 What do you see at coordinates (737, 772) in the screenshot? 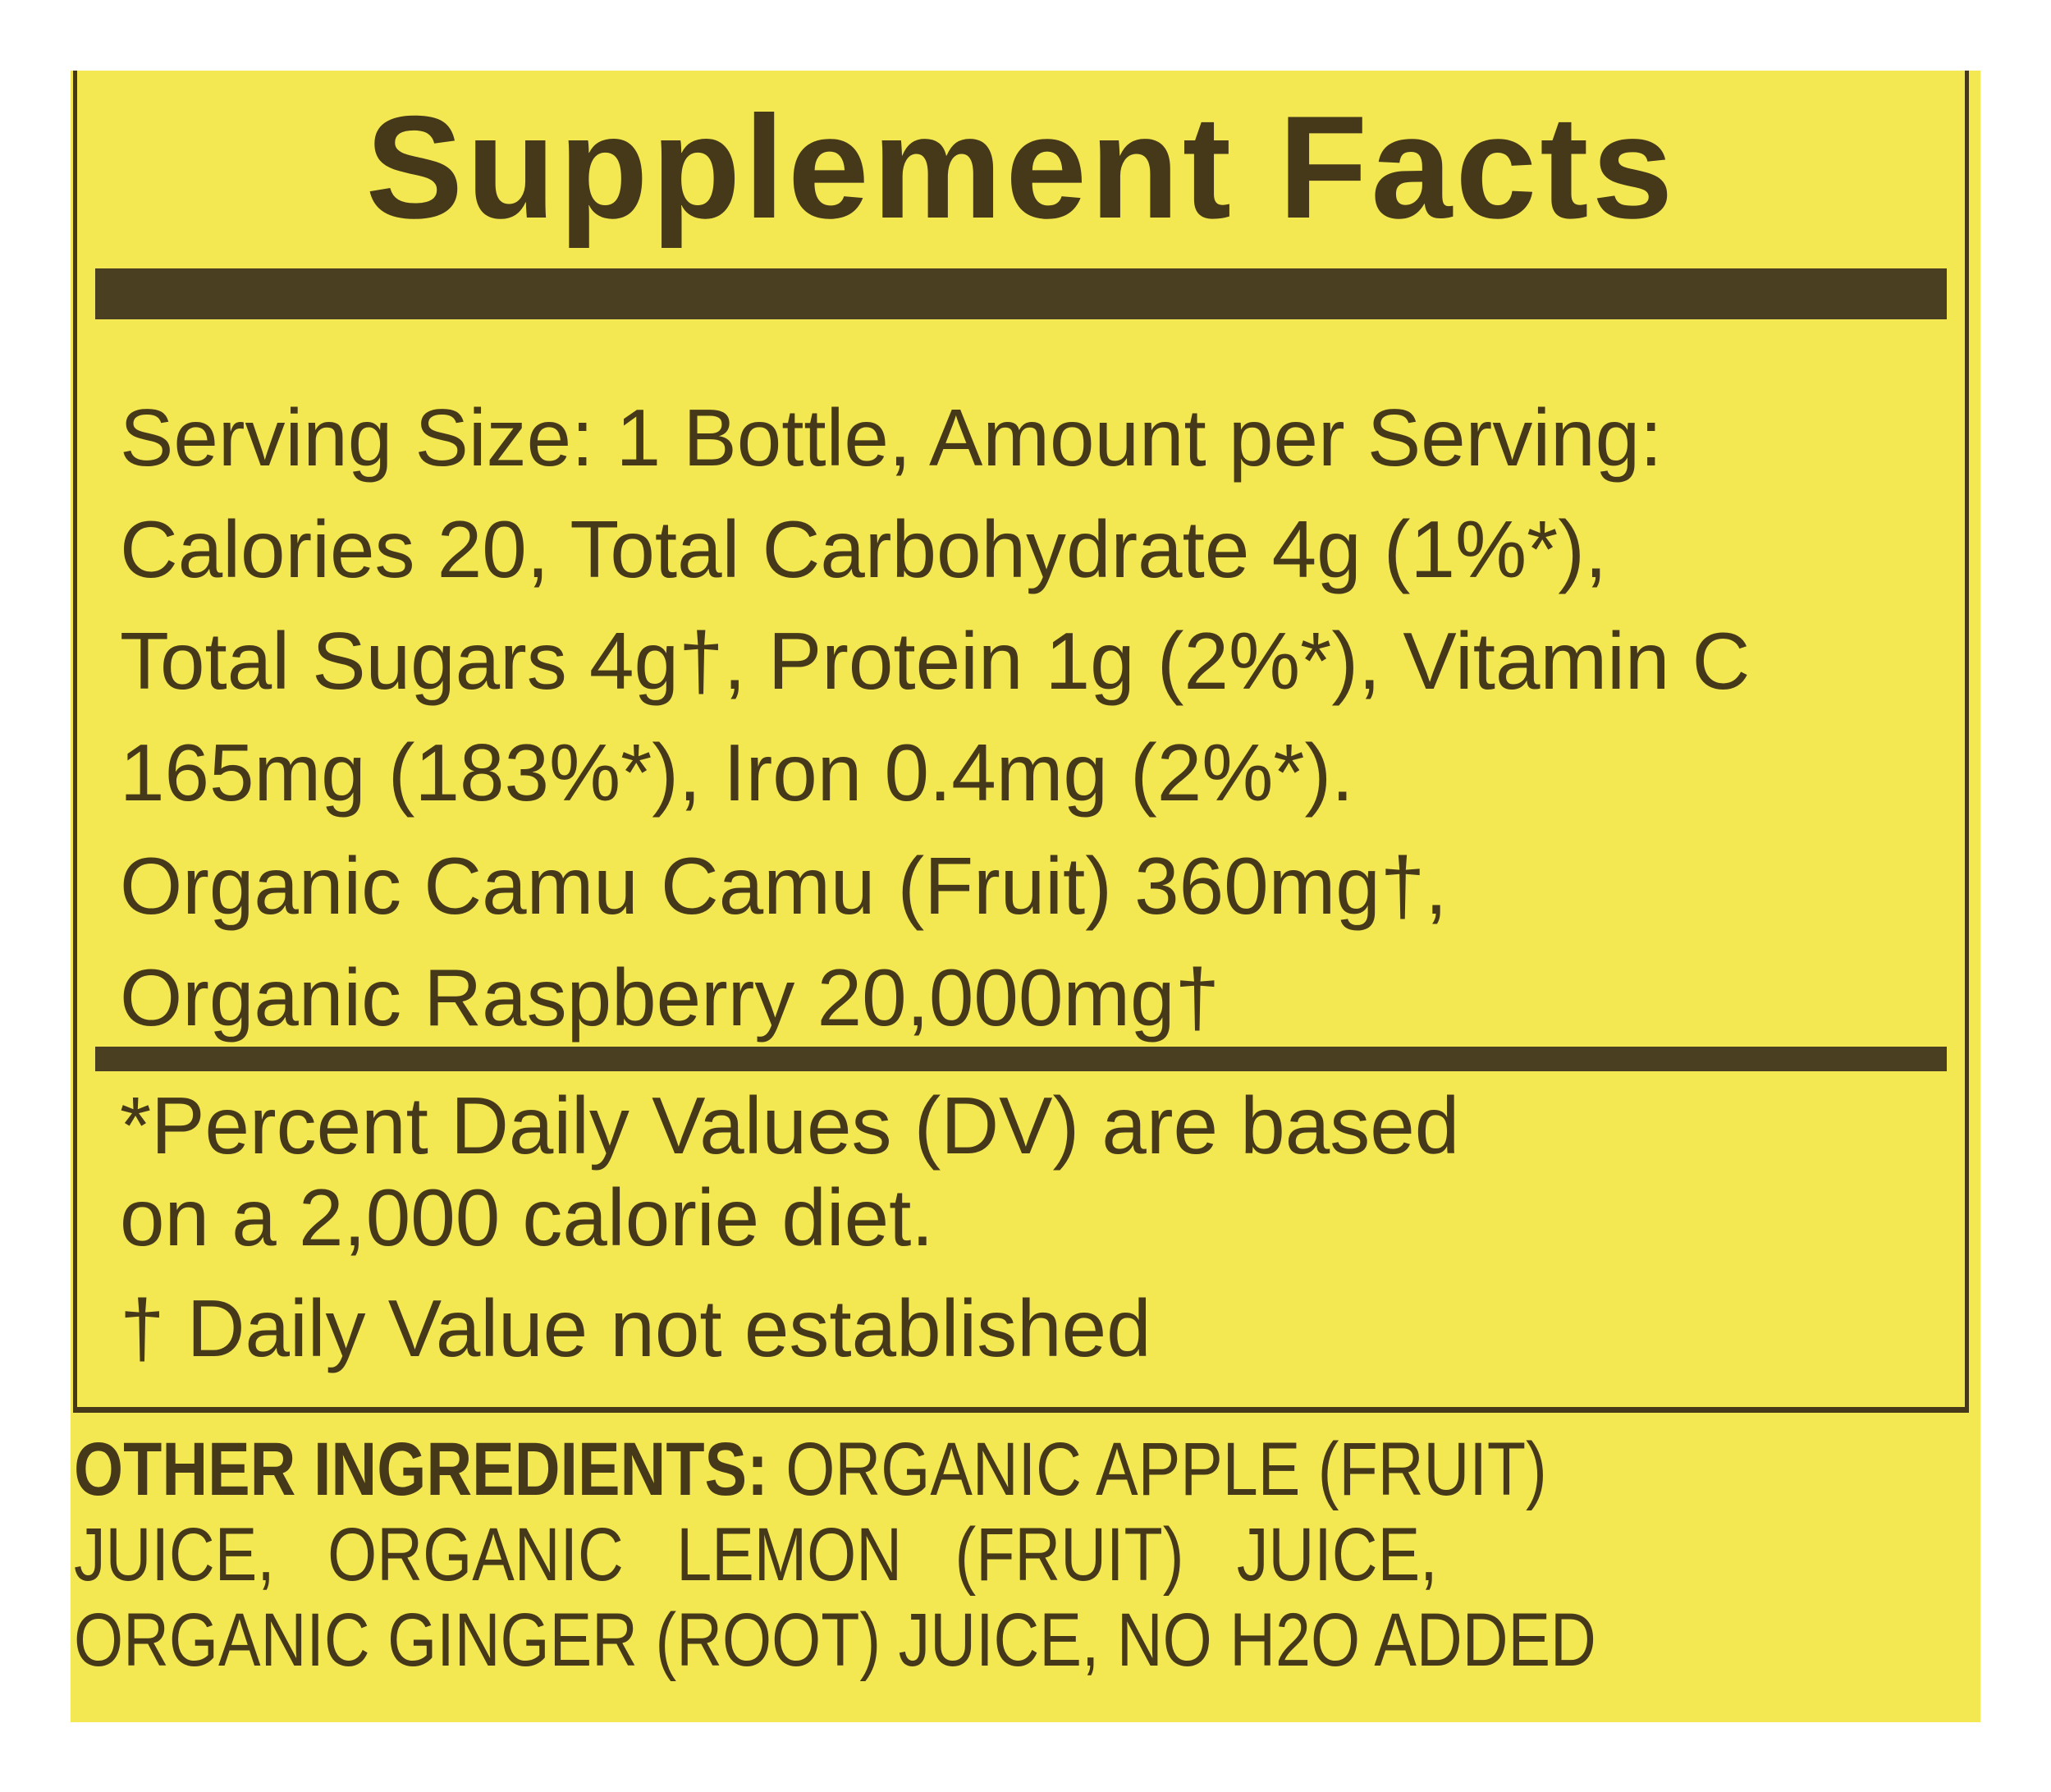
I see `facts-line: 165mg (183%*), Iron 0.4mg (2%*).` at bounding box center [737, 772].